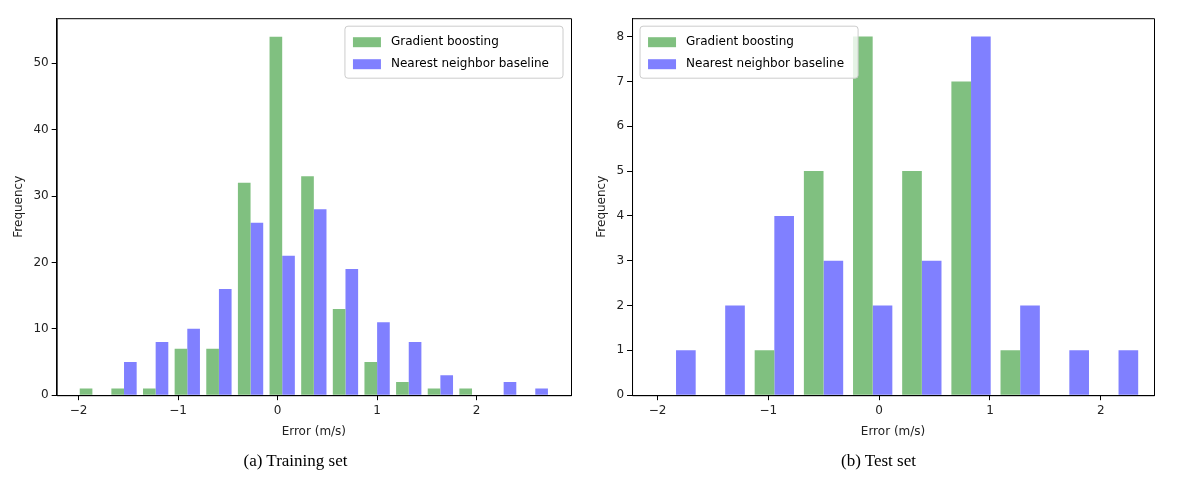 Image resolution: width=1177 pixels, height=491 pixels. What do you see at coordinates (295, 461) in the screenshot?
I see `text: (a) Training set` at bounding box center [295, 461].